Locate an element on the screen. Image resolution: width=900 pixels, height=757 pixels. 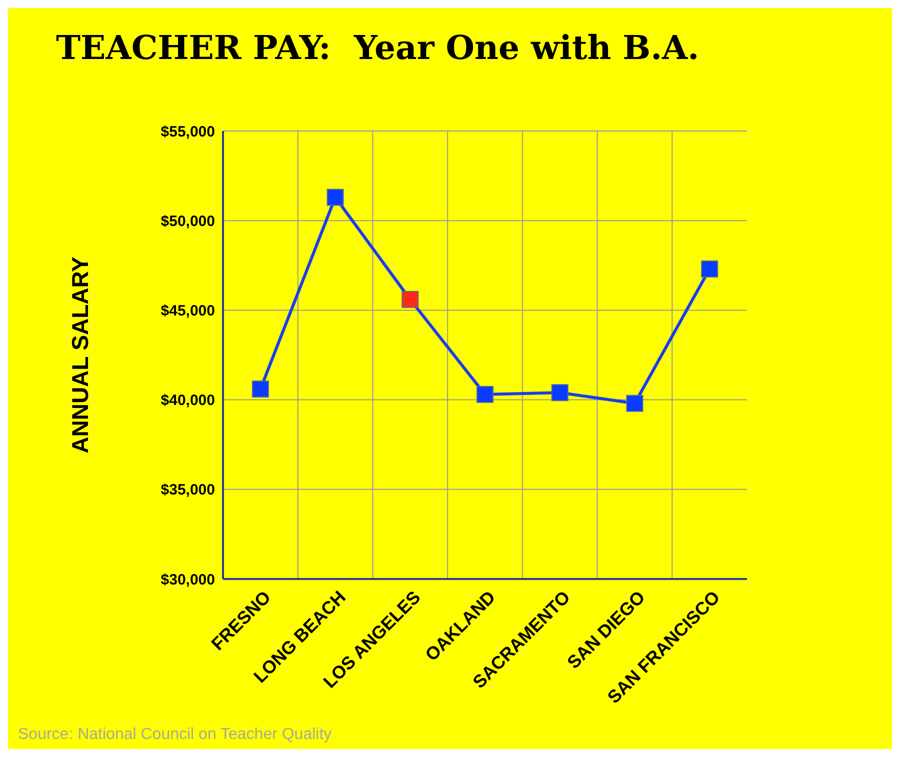
y-axis-title: ANNUAL SALARY is located at coordinates (80, 355).